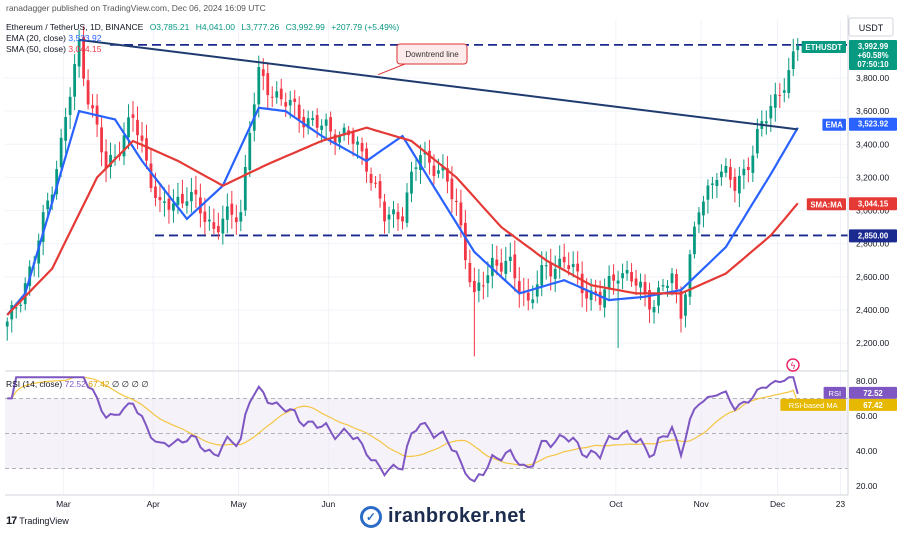 The height and width of the screenshot is (540, 900). I want to click on tradingview-logo: 17 TradingView, so click(37, 521).